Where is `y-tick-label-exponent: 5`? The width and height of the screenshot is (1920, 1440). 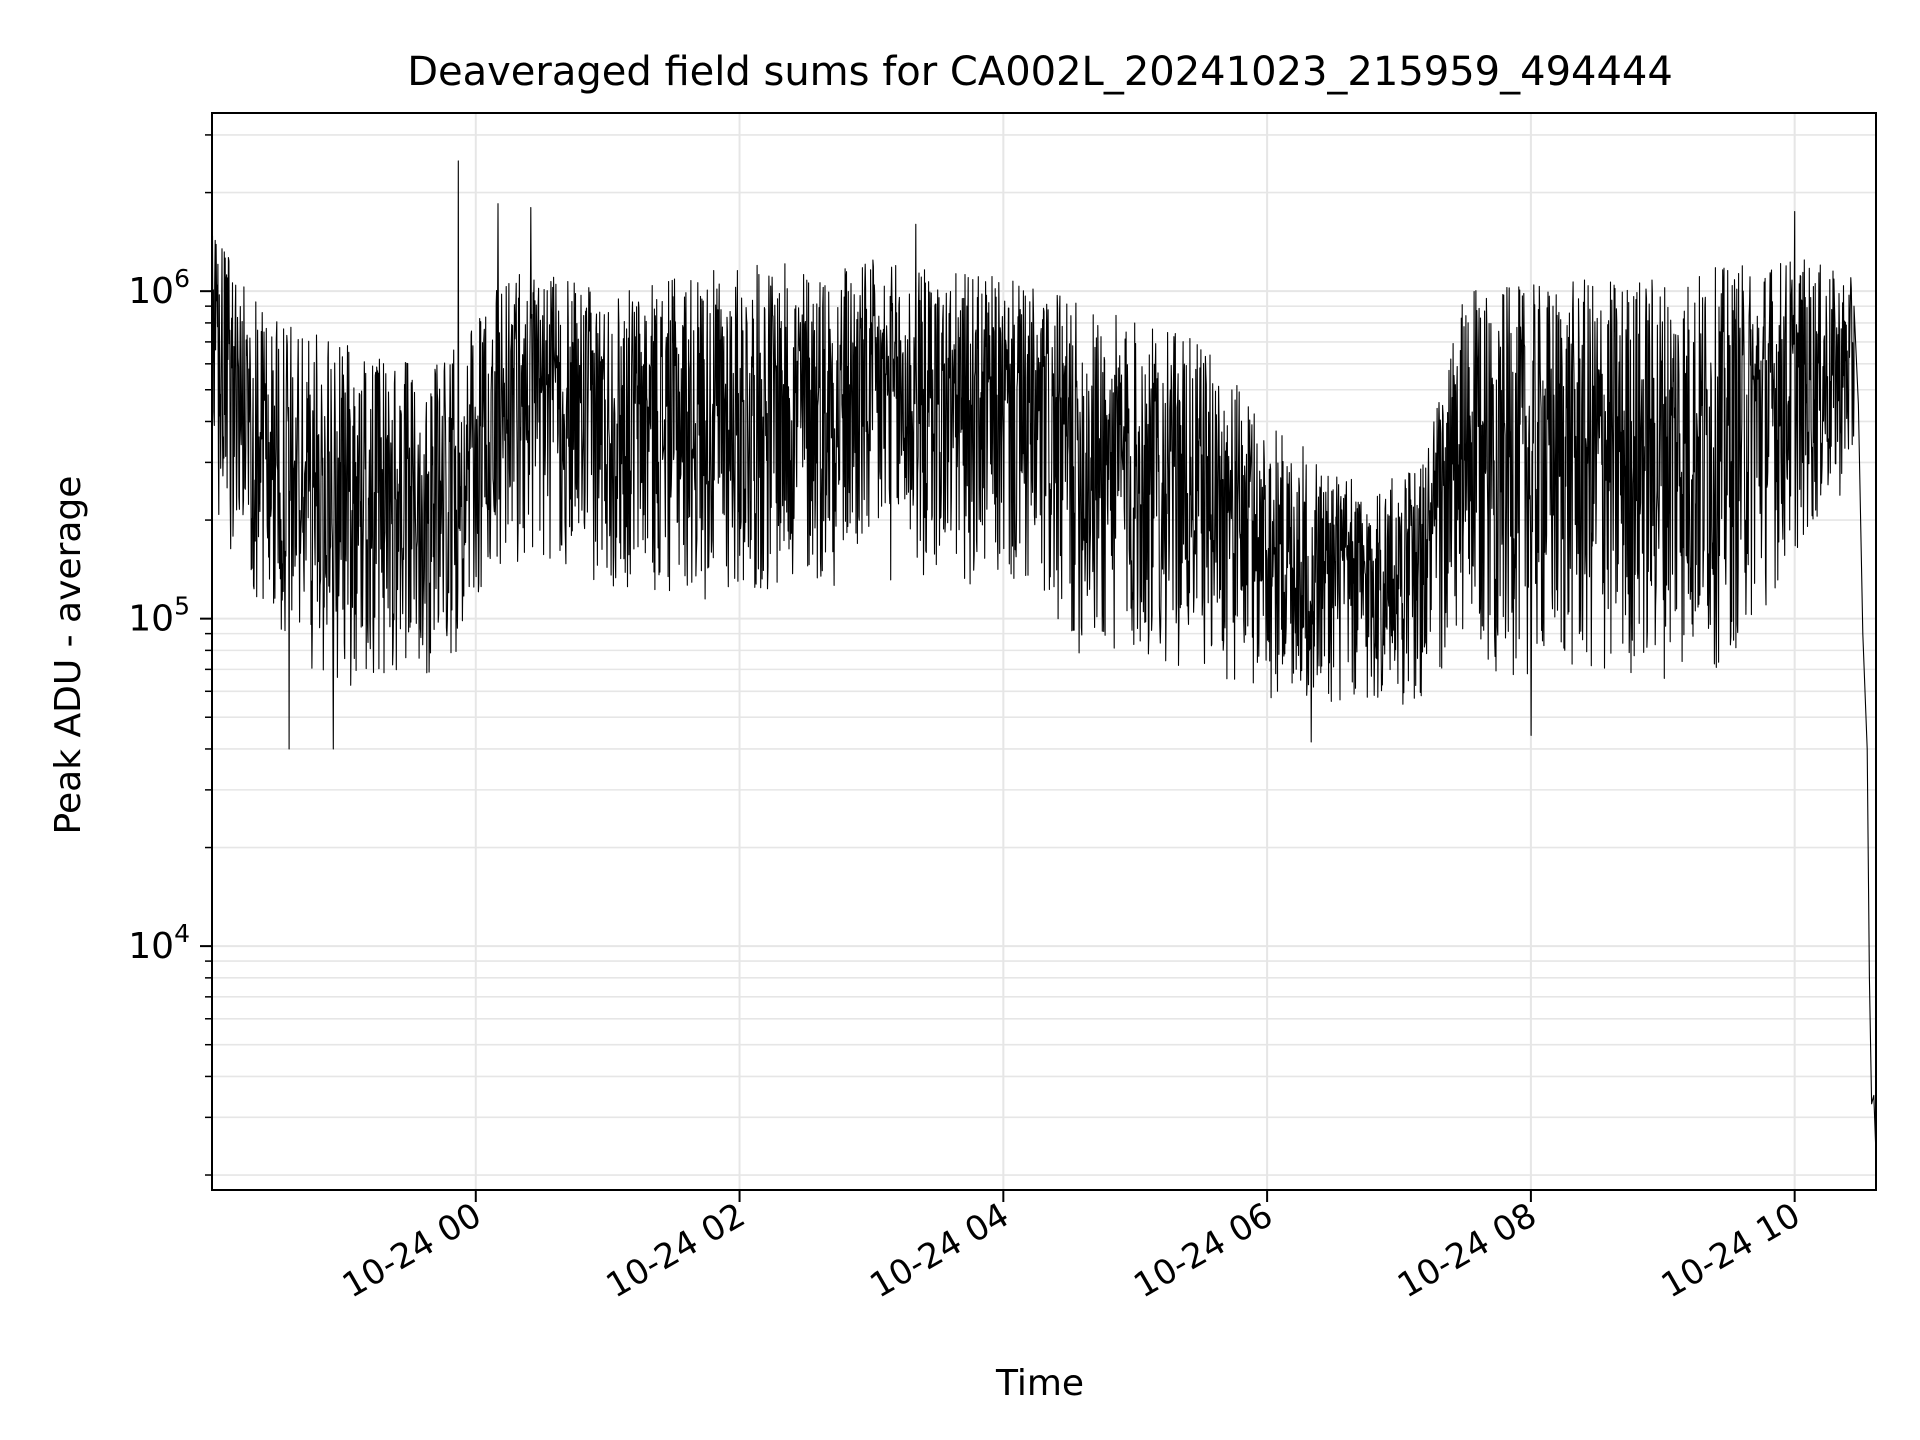
y-tick-label-exponent: 5 is located at coordinates (182, 606).